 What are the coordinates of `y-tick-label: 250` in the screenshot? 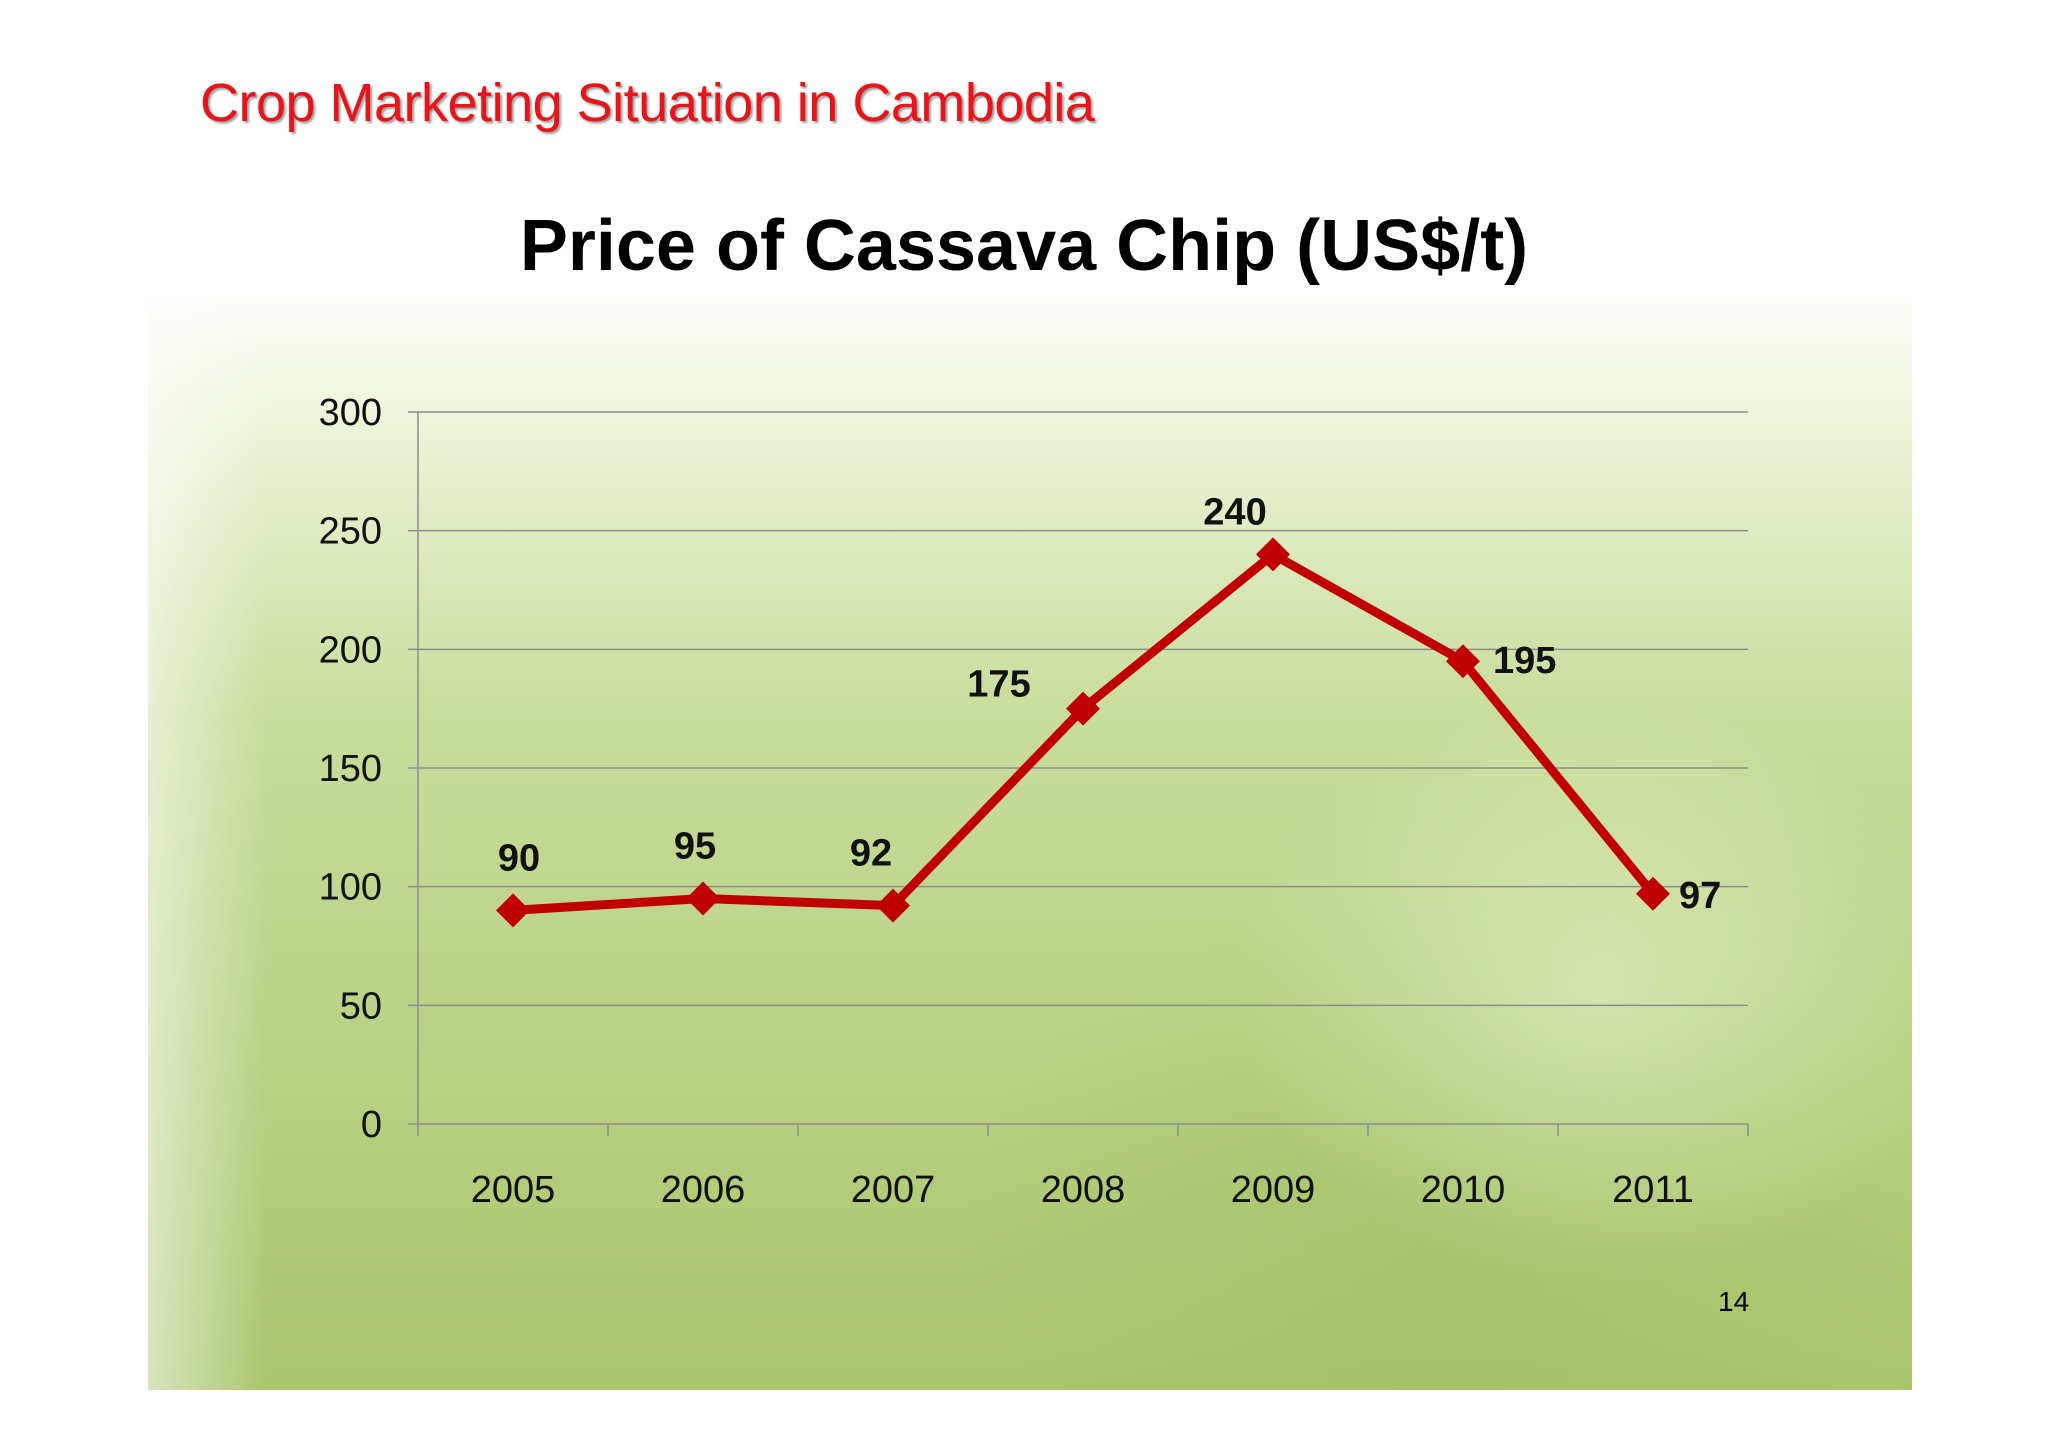 It's located at (350, 532).